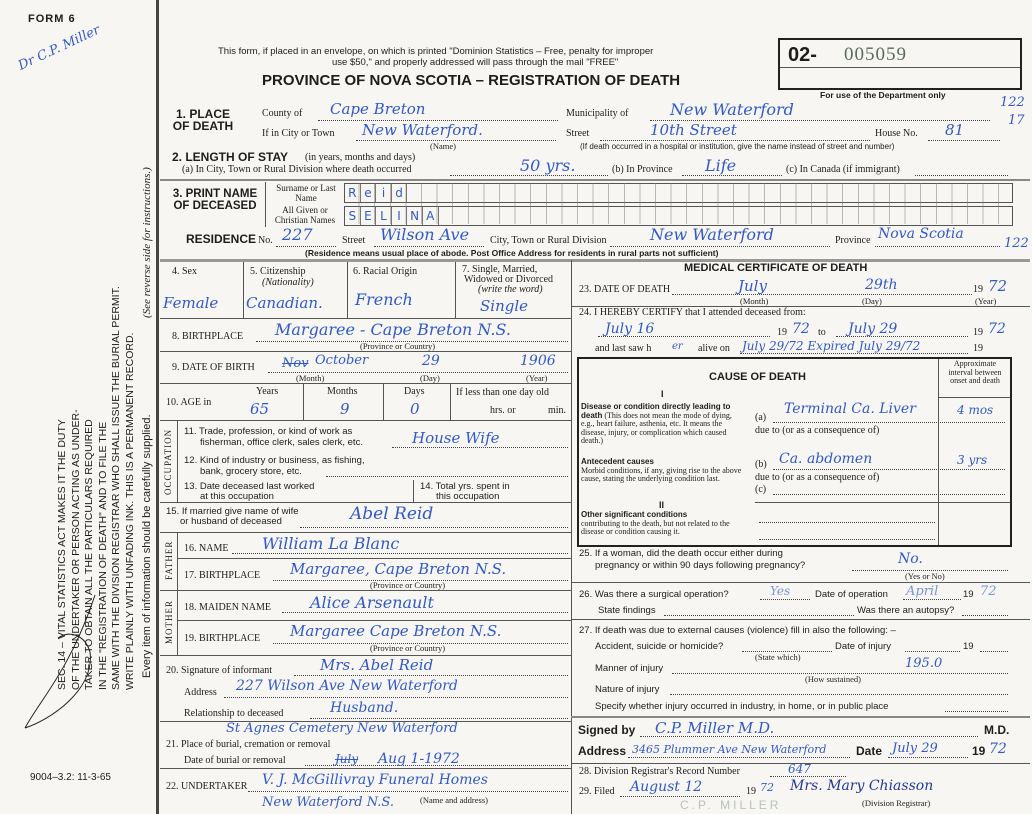 The image size is (1032, 814). I want to click on citizenship-value: Canadian., so click(284, 303).